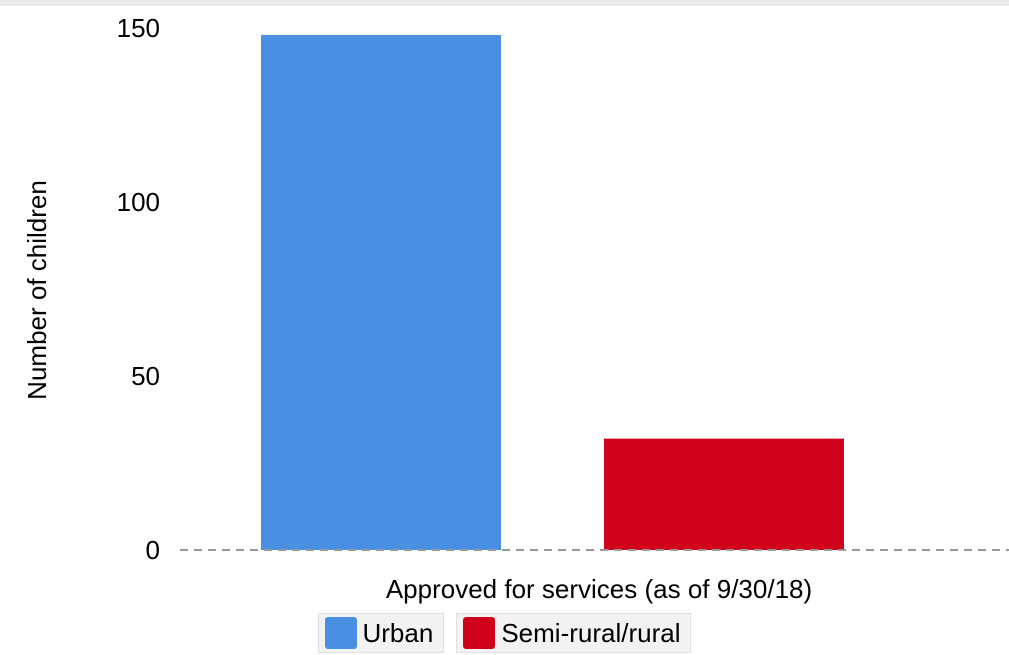  I want to click on y-tick-label: 50, so click(145, 376).